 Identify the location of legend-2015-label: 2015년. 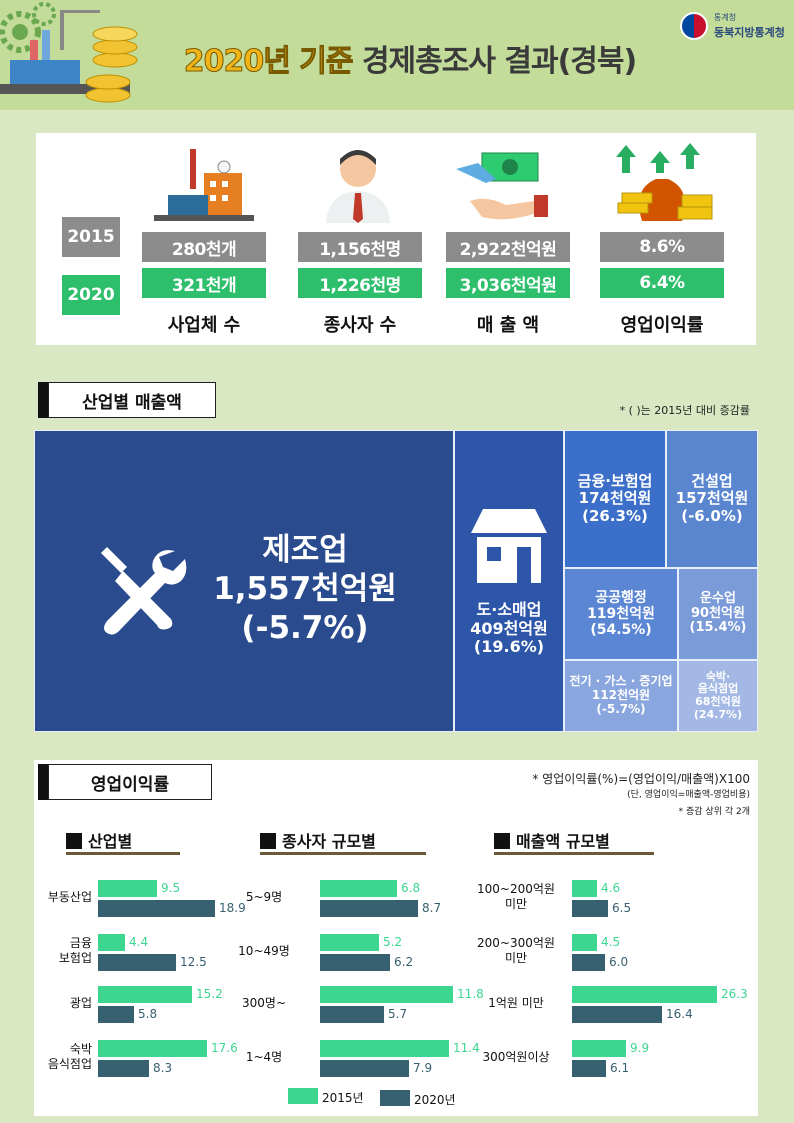
(343, 1098).